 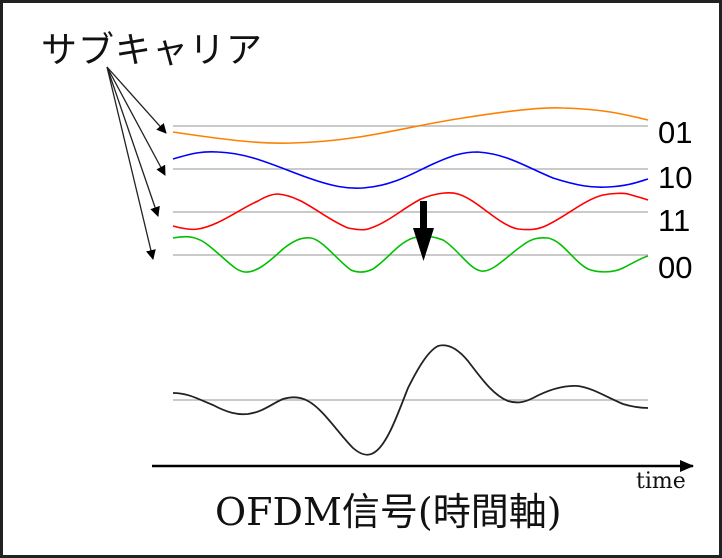 What do you see at coordinates (423, 231) in the screenshot?
I see `sampling-arrow` at bounding box center [423, 231].